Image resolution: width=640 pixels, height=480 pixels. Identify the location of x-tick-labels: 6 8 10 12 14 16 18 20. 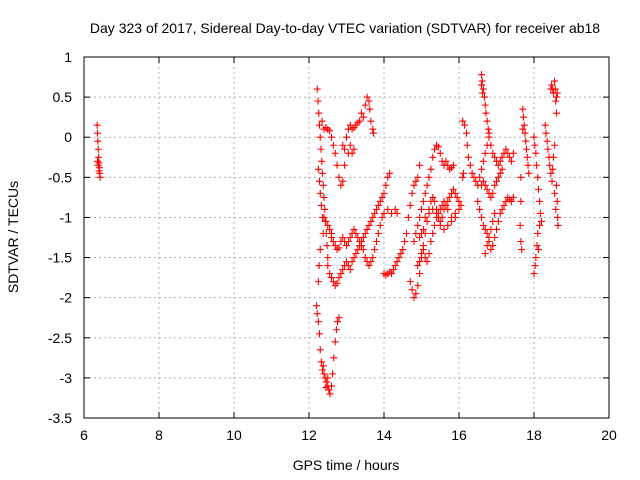
(348, 435).